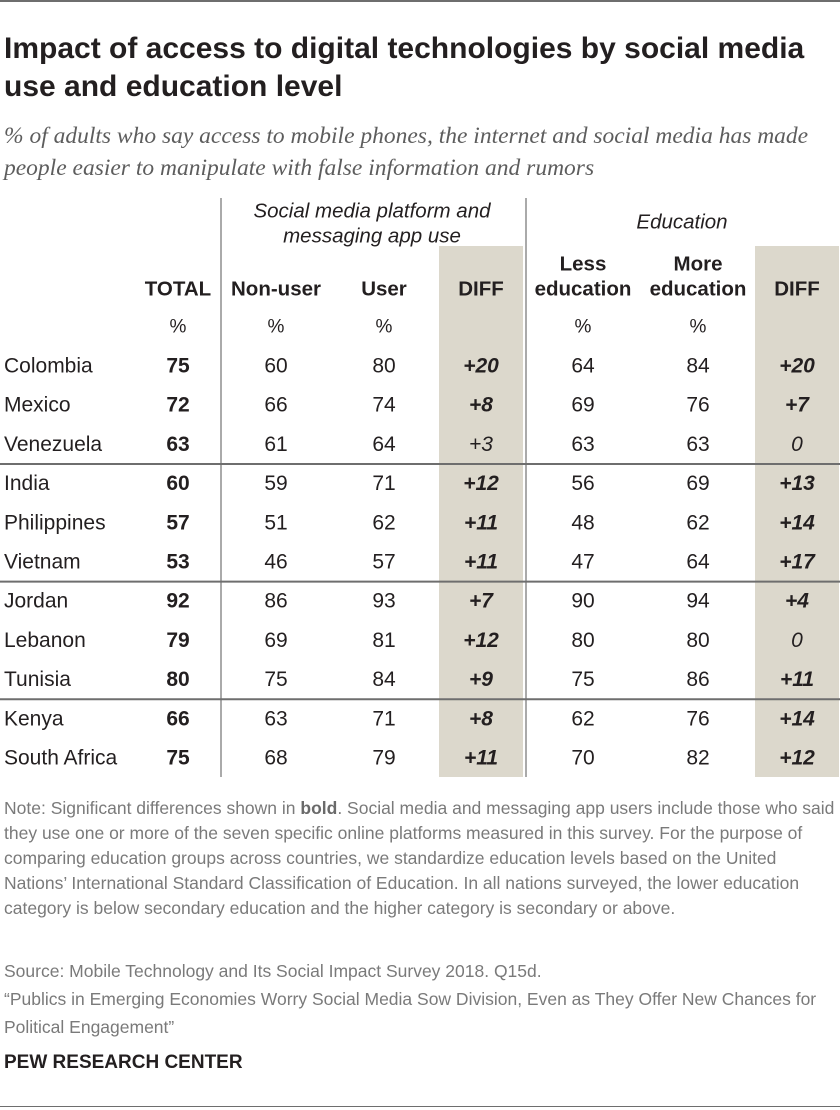 This screenshot has width=840, height=1110. I want to click on row-label-venezuela: Venezuela, so click(53, 444).